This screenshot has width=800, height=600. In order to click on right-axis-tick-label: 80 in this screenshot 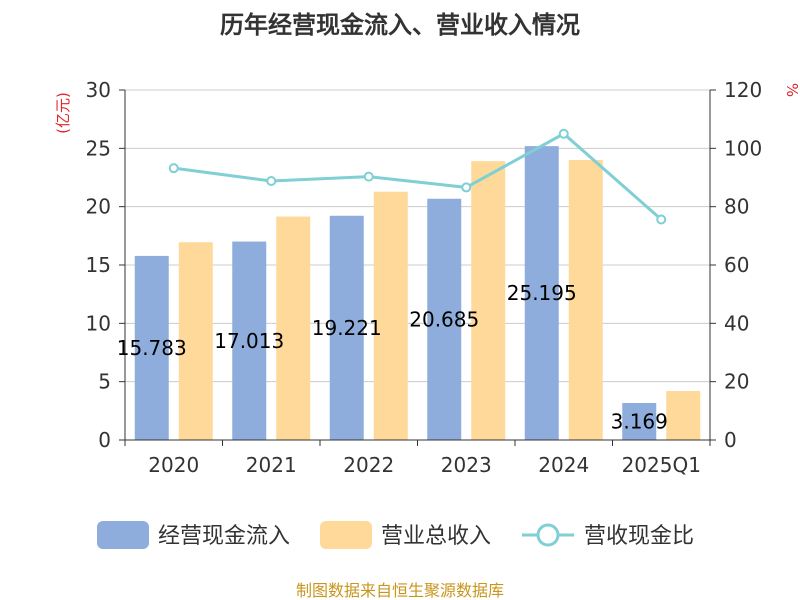, I will do `click(736, 207)`.